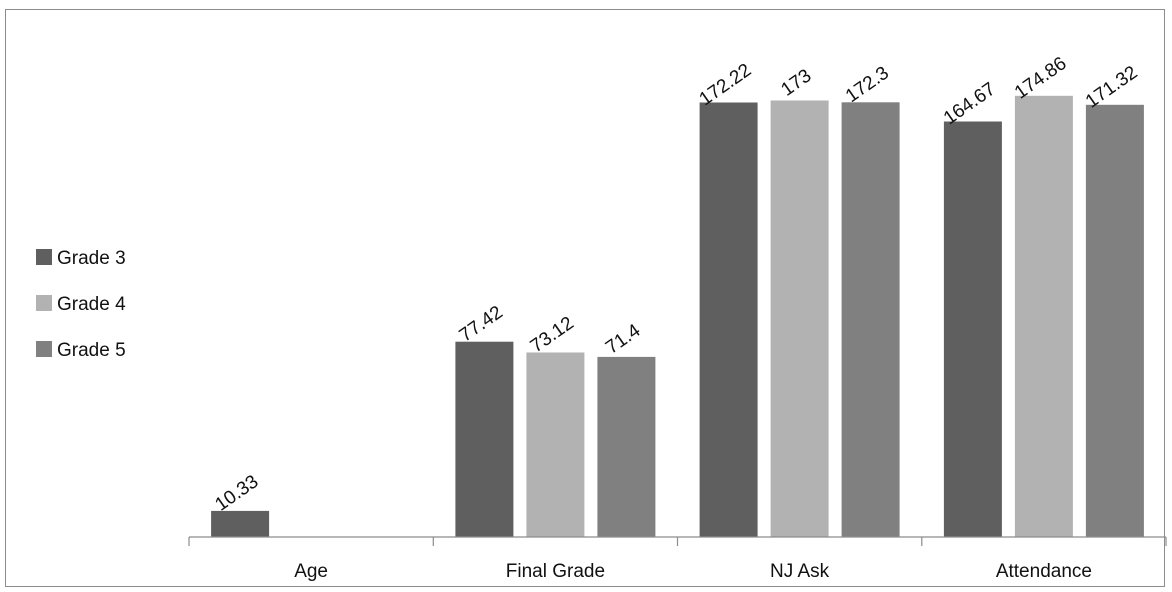 This screenshot has height=592, width=1172. I want to click on data-label: 73.12, so click(552, 335).